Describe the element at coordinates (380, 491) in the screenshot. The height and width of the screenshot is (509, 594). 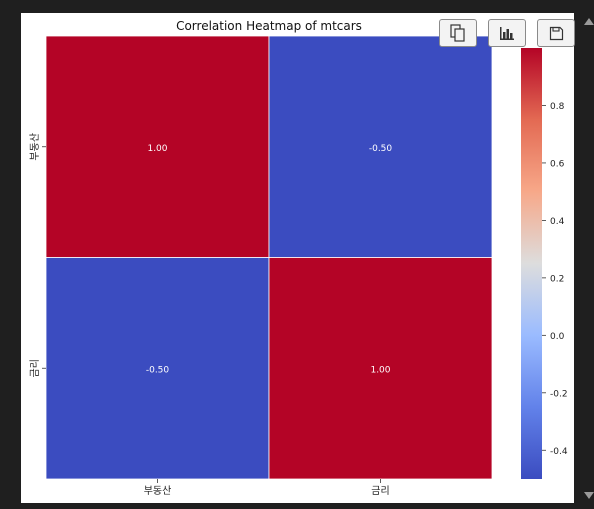
I see `x-tick-label: 금리` at that location.